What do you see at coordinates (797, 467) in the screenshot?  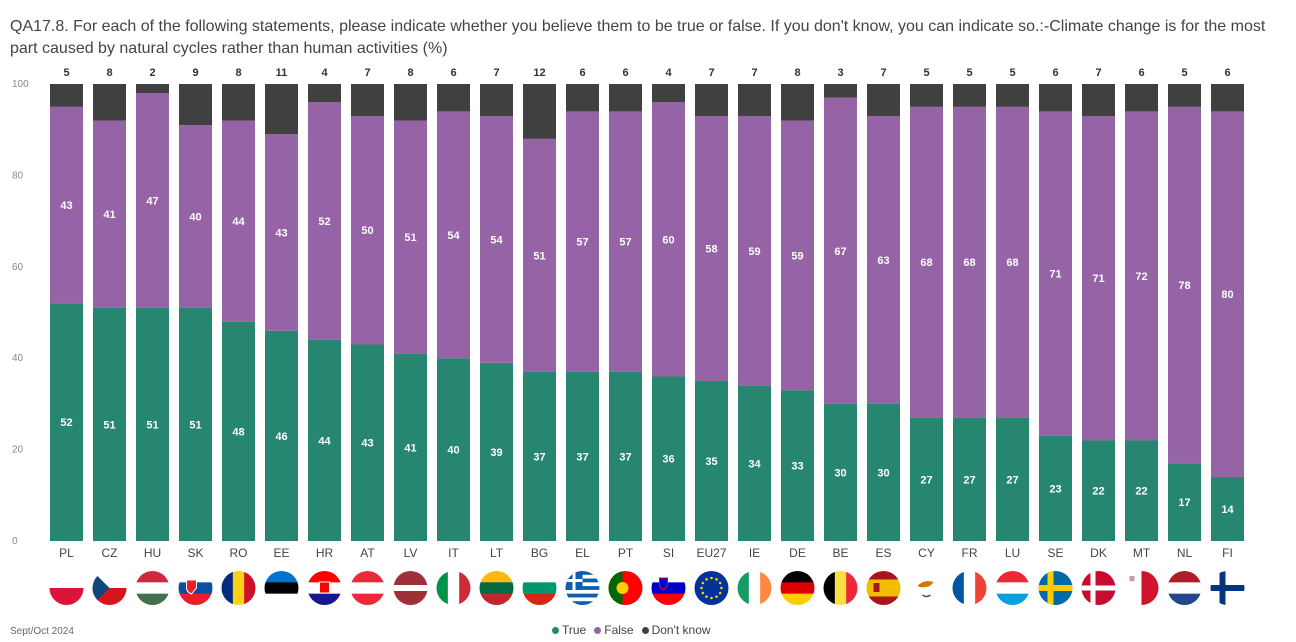 I see `data-label: 33` at bounding box center [797, 467].